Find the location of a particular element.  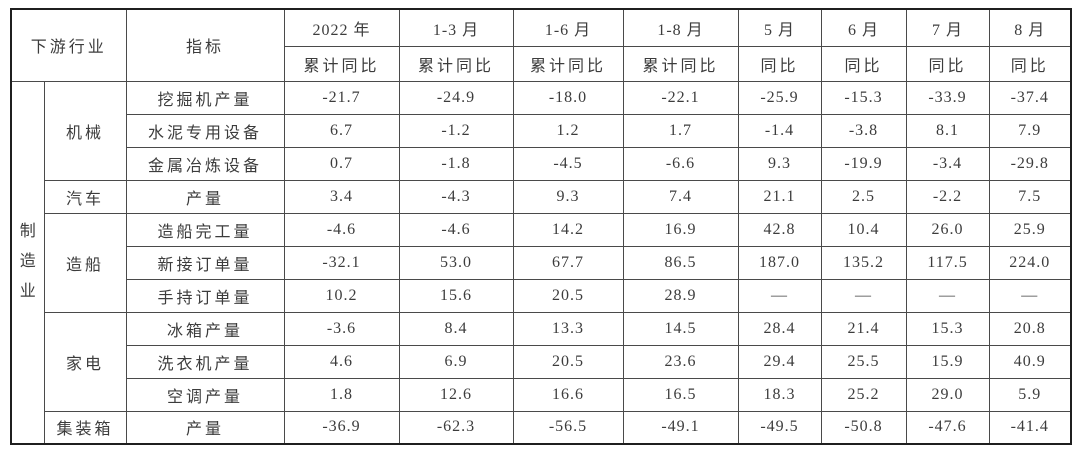

value-cell: -4.3 is located at coordinates (456, 196).